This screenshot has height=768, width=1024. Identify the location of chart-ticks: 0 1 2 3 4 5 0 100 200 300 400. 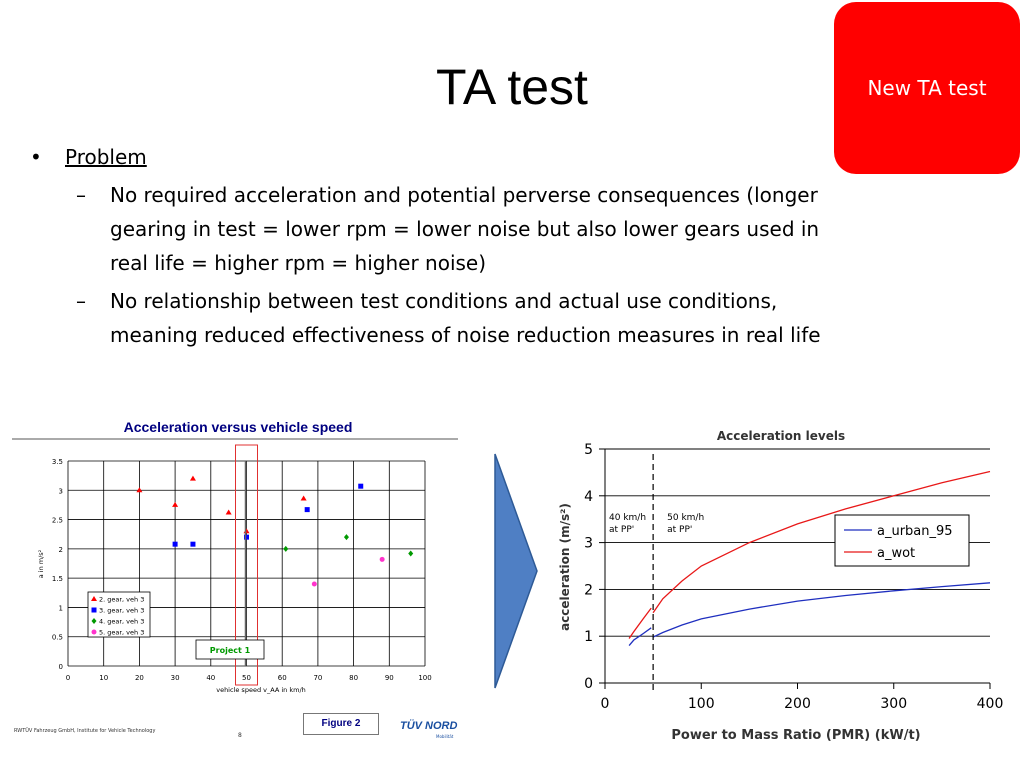
(793, 577).